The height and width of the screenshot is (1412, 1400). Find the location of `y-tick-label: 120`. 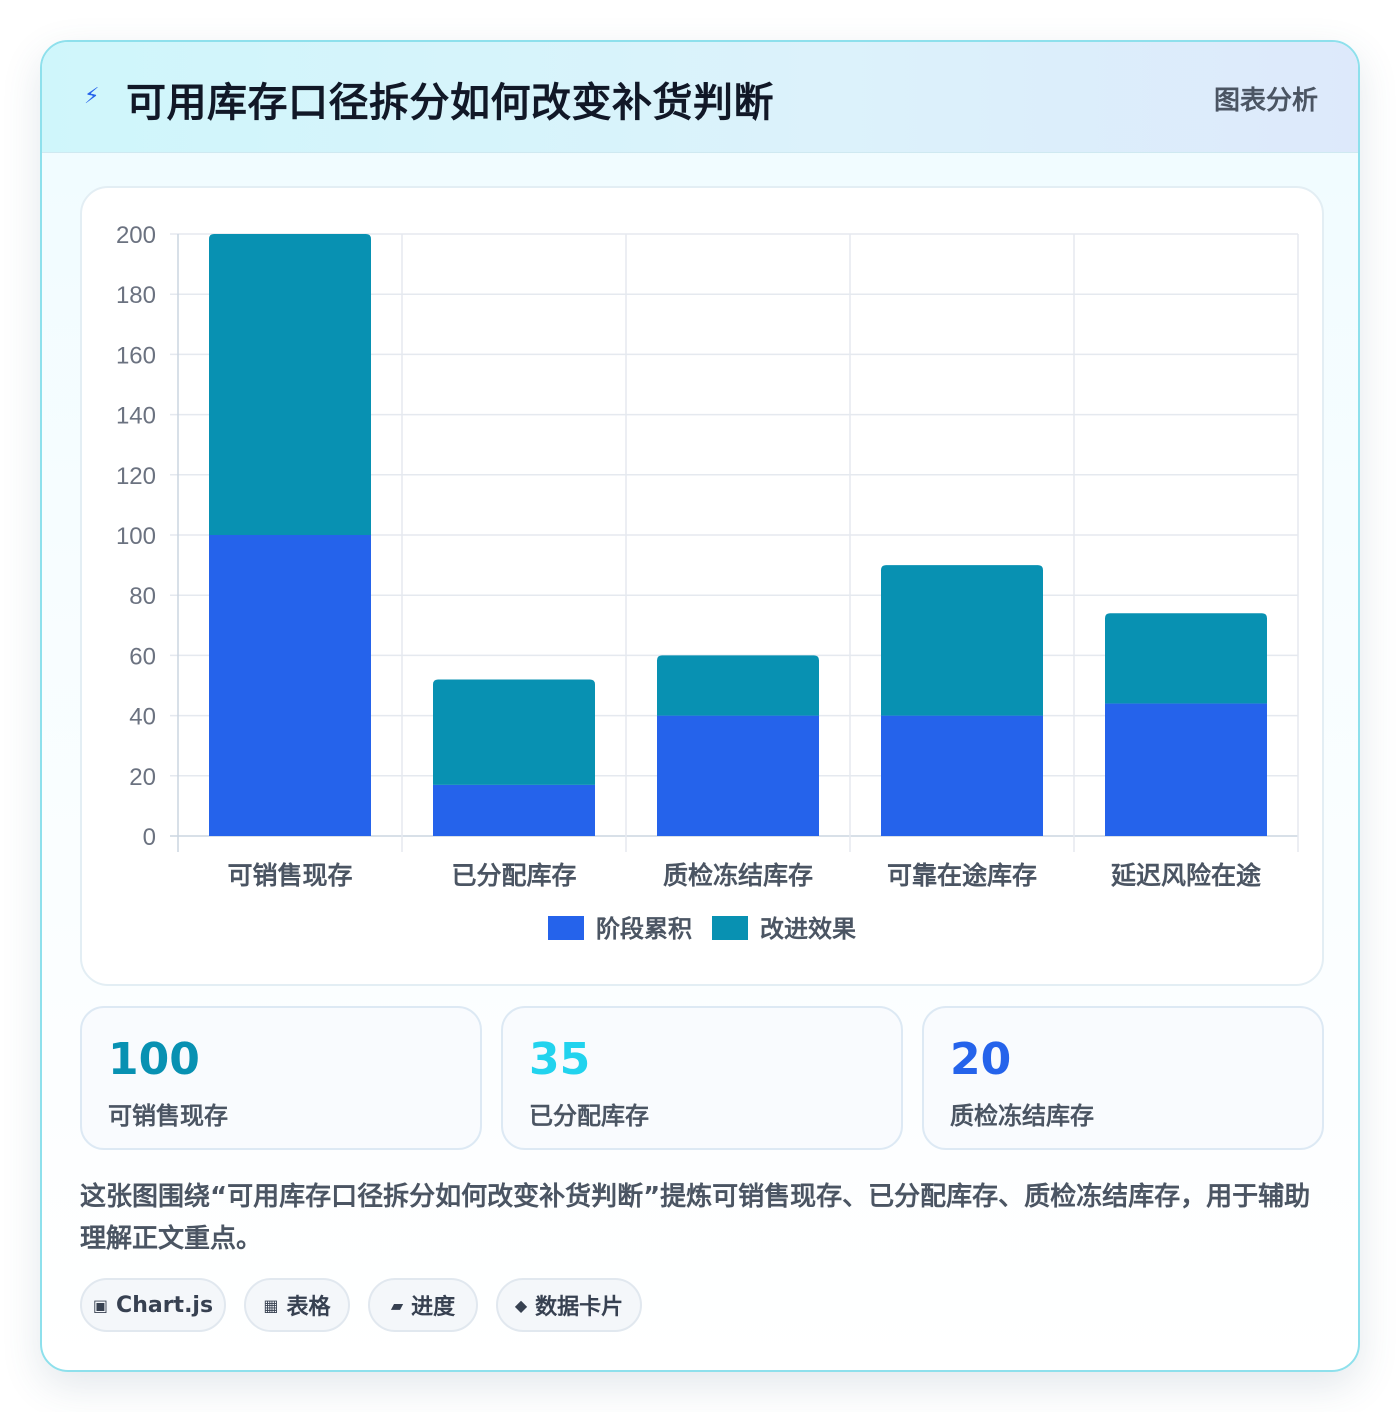

y-tick-label: 120 is located at coordinates (136, 476).